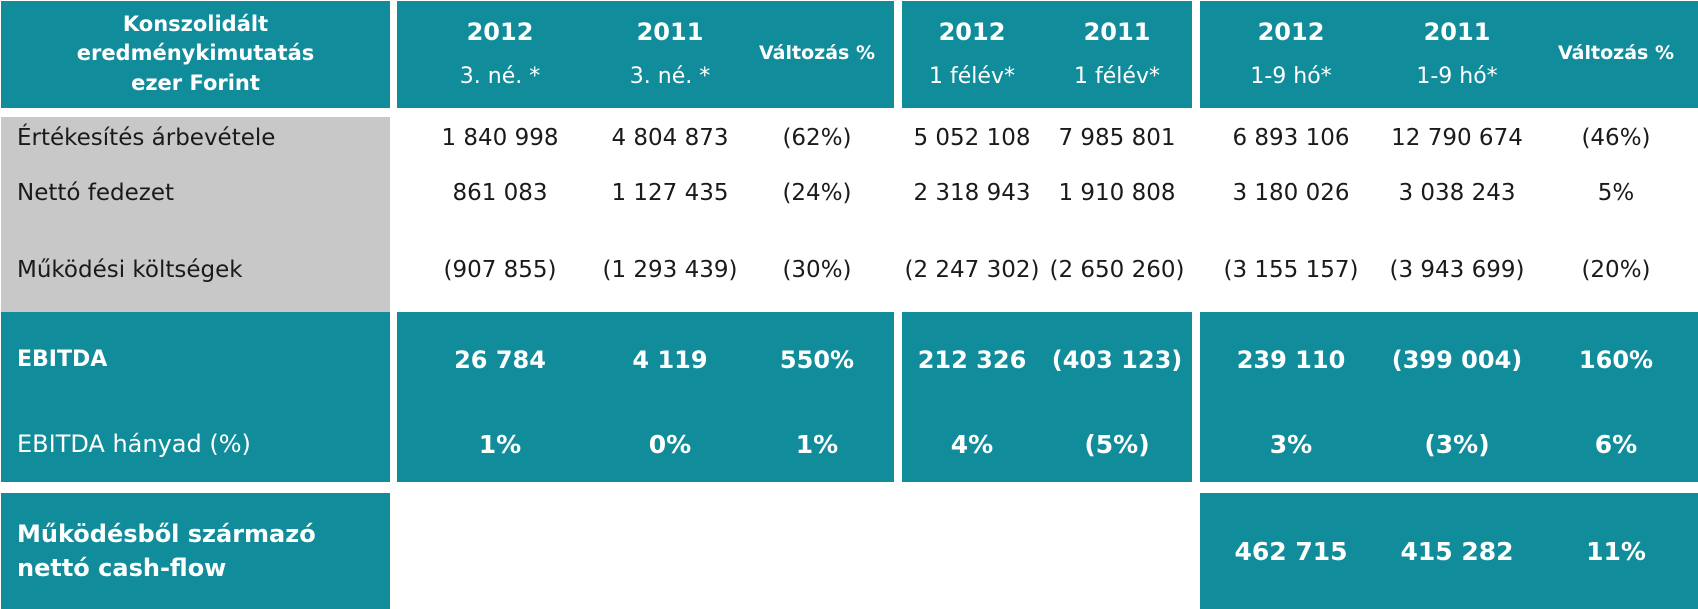 This screenshot has width=1698, height=609. Describe the element at coordinates (500, 360) in the screenshot. I see `cell-ebitda: 26 784` at that location.